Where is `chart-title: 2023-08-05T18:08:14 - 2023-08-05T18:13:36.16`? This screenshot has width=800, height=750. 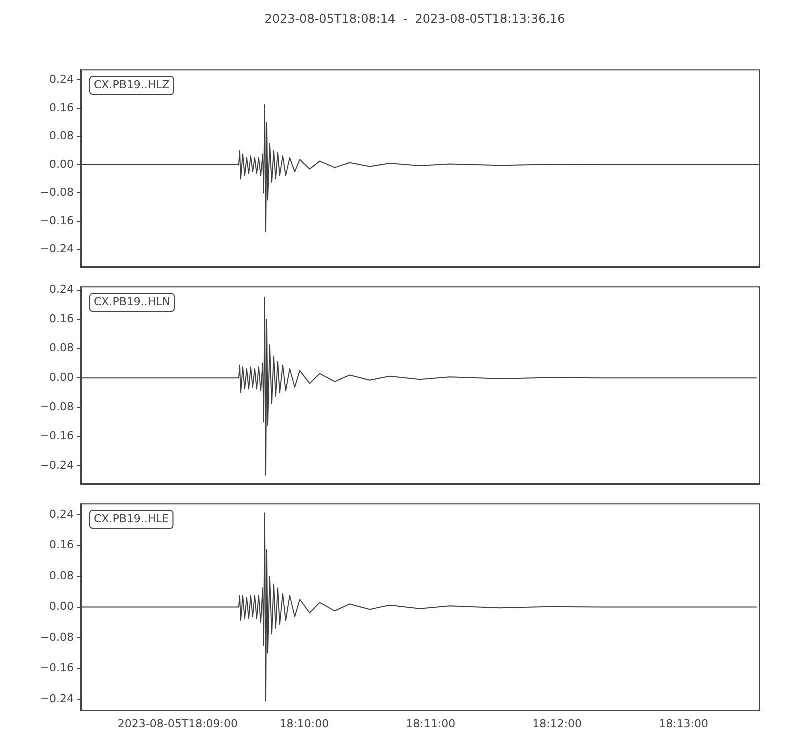
chart-title: 2023-08-05T18:08:14 - 2023-08-05T18:13:36.16 is located at coordinates (415, 19).